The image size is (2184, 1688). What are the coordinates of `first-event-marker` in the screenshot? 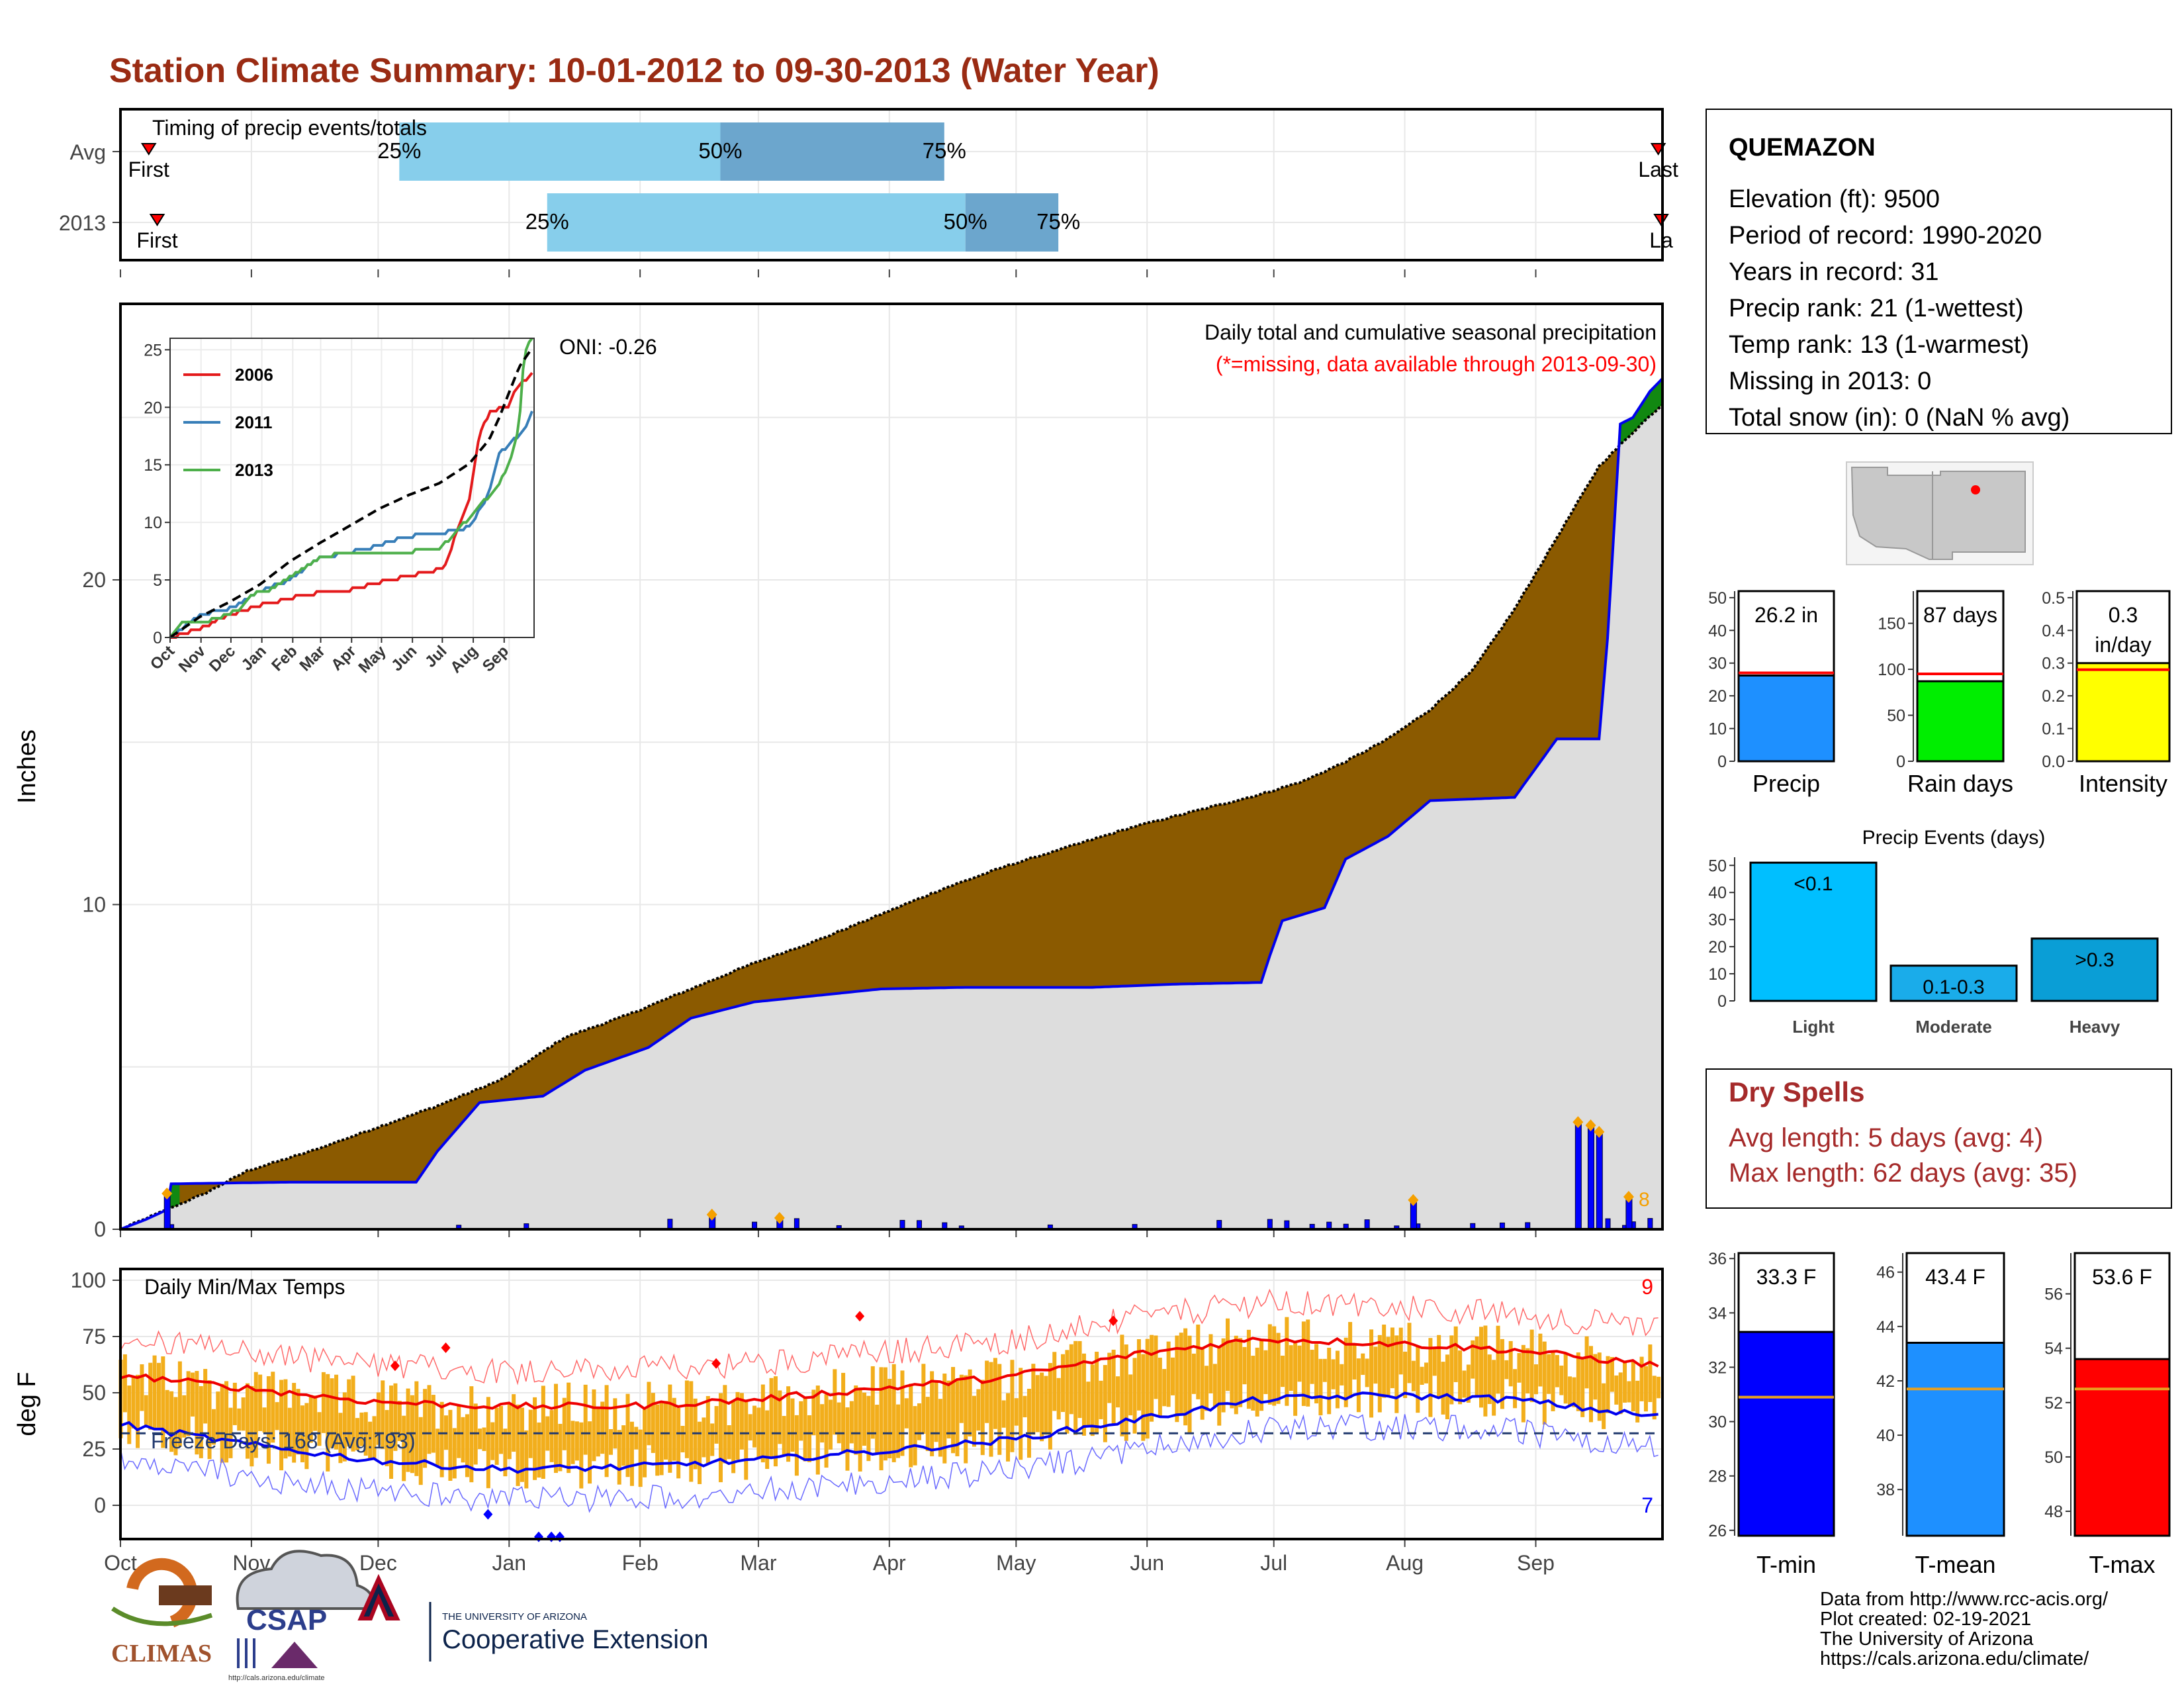 It's located at (148, 149).